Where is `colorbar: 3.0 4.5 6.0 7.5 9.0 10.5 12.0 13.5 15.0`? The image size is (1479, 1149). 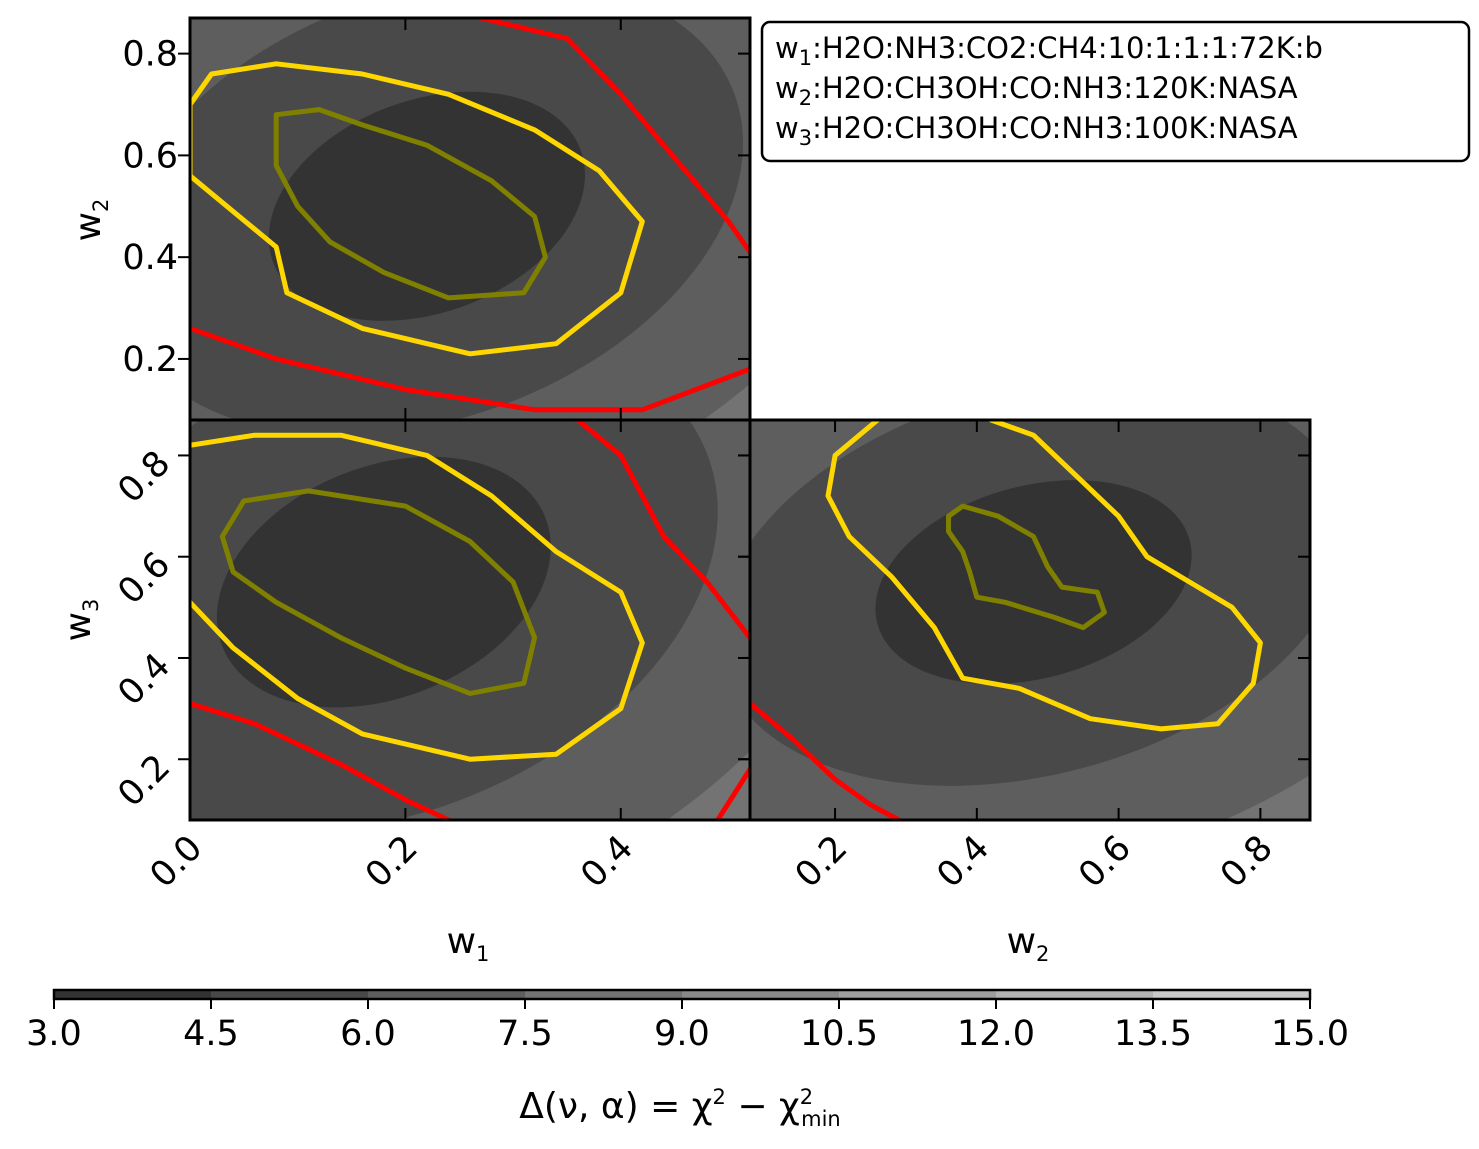 colorbar: 3.0 4.5 6.0 7.5 9.0 10.5 12.0 13.5 15.0 is located at coordinates (687, 1021).